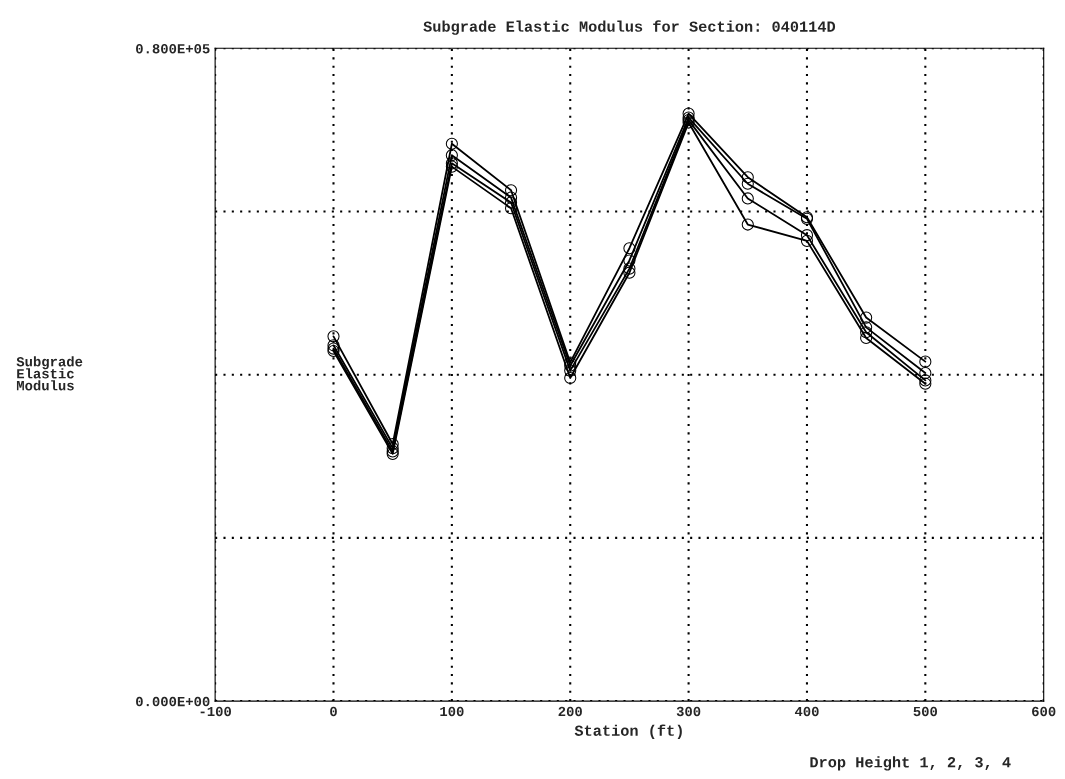 This screenshot has height=779, width=1065. I want to click on x-tick-label: 300, so click(688, 711).